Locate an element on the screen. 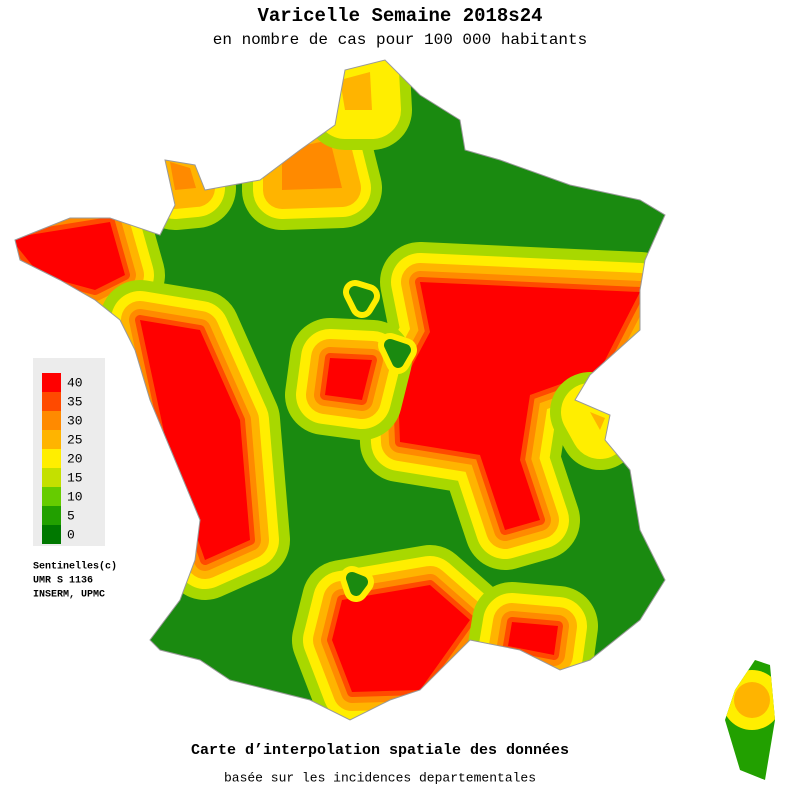  corsica-area is located at coordinates (752, 700).